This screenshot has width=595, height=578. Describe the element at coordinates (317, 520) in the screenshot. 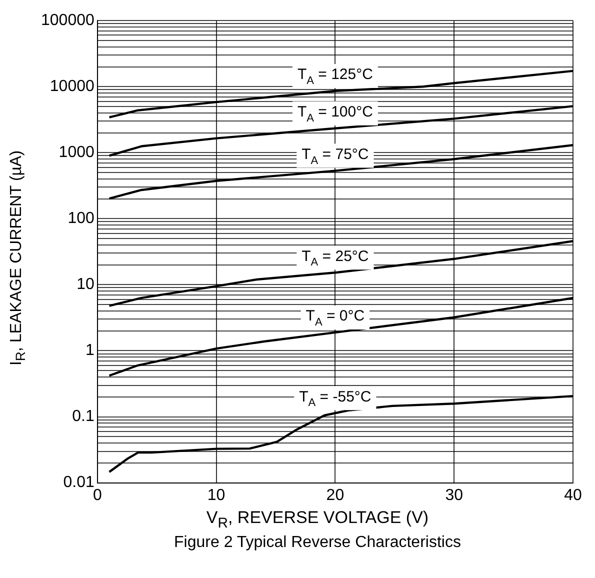

I see `x-axis-title: V$_{R}$, REVERSE VOLTAGE (V)` at that location.